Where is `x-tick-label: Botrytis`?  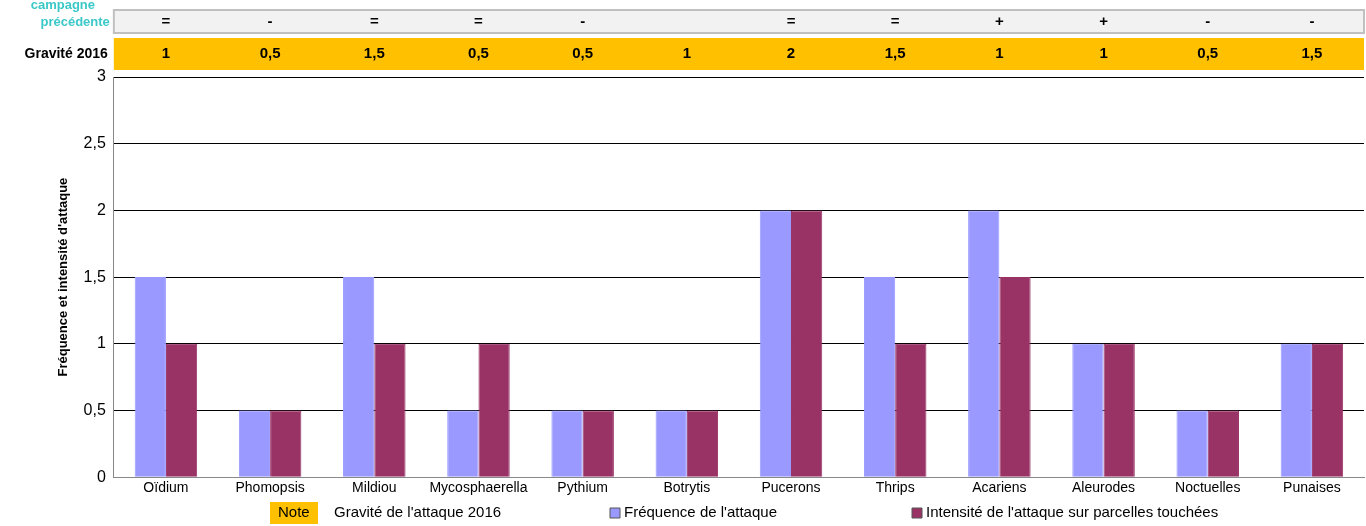
x-tick-label: Botrytis is located at coordinates (687, 487).